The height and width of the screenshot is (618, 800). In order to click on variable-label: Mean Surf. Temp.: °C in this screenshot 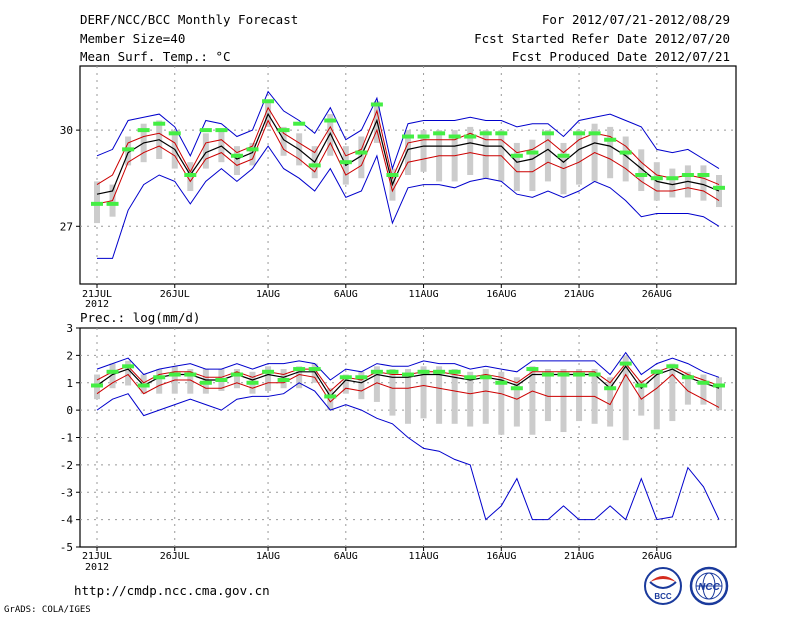, I will do `click(155, 56)`.